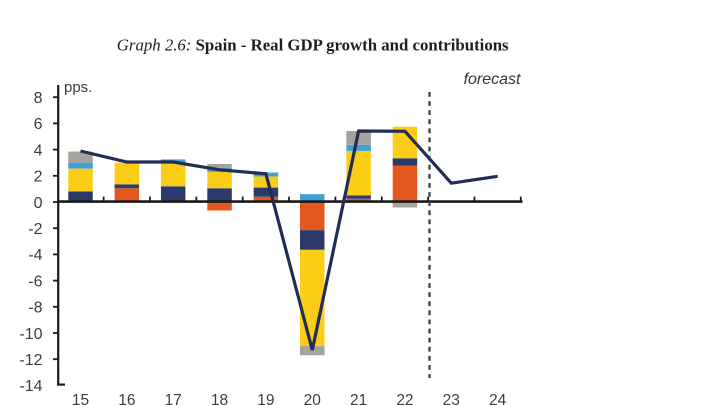  What do you see at coordinates (38, 203) in the screenshot?
I see `svg-text: 0` at bounding box center [38, 203].